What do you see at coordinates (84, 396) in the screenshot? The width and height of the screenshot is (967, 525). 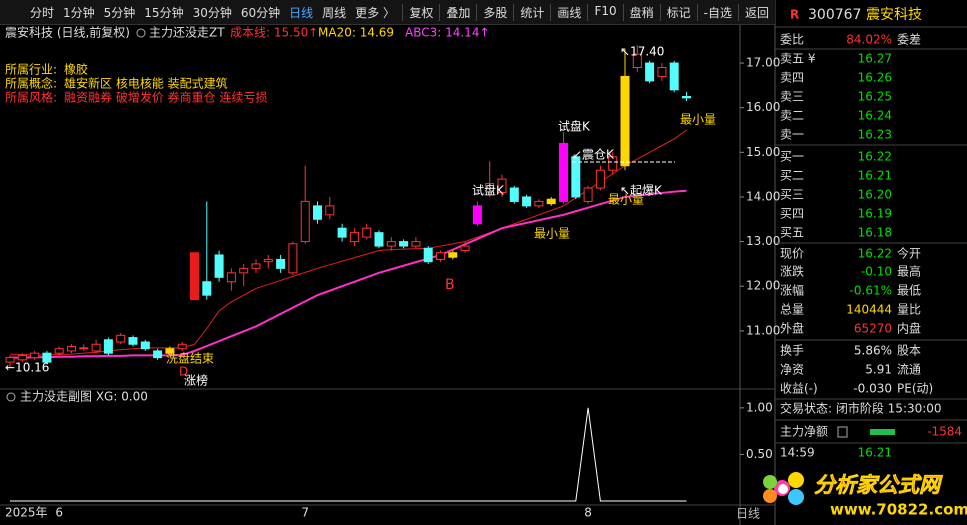 I see `sub-title: 主力没走副图 XG: 0.00` at bounding box center [84, 396].